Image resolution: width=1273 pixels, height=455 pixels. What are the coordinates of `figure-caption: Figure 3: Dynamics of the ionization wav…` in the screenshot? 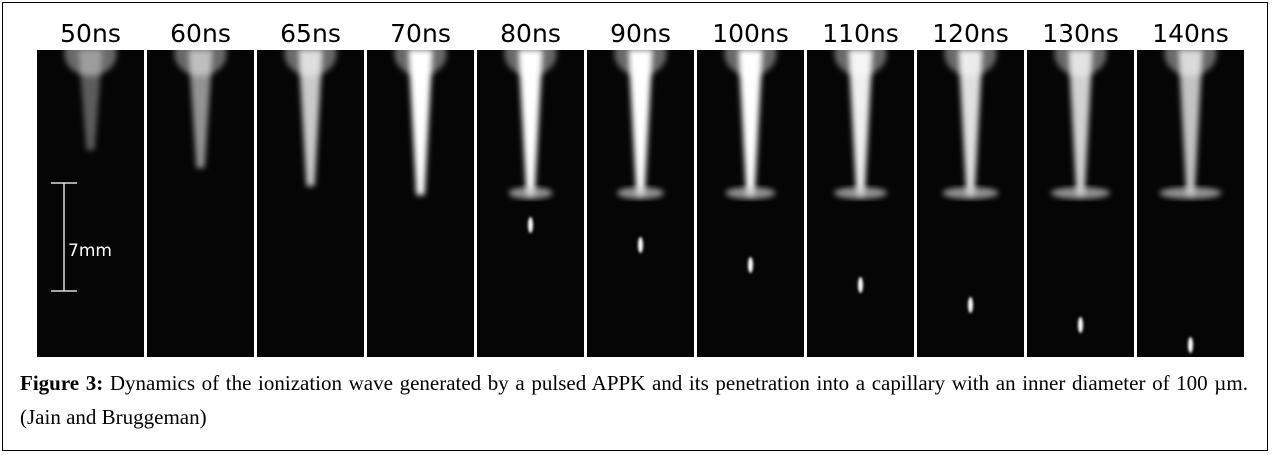 It's located at (634, 400).